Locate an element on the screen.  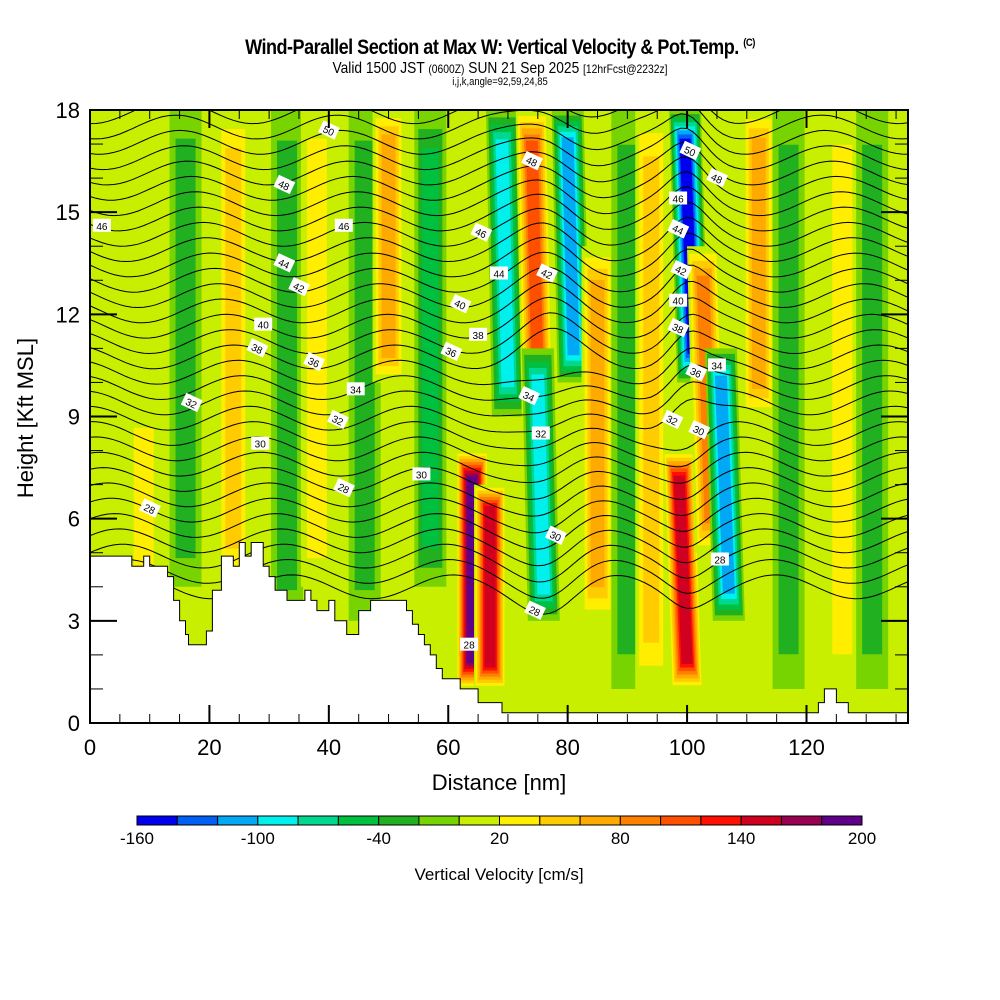
contour-label-text: 32 is located at coordinates (541, 435).